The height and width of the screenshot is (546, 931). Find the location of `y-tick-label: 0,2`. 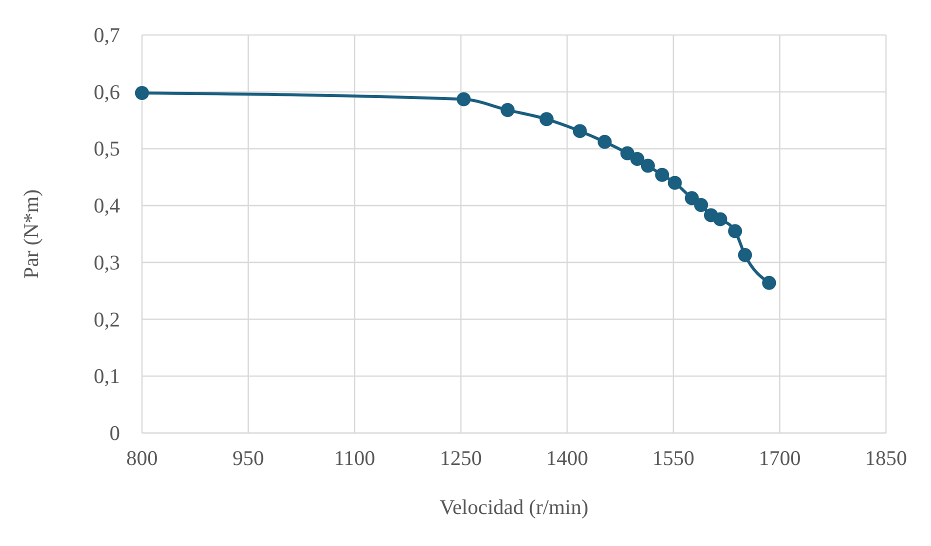

y-tick-label: 0,2 is located at coordinates (107, 319).